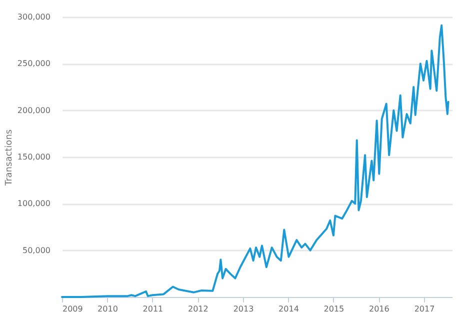  Describe the element at coordinates (33, 17) in the screenshot. I see `y-tick-label: 300,000` at that location.